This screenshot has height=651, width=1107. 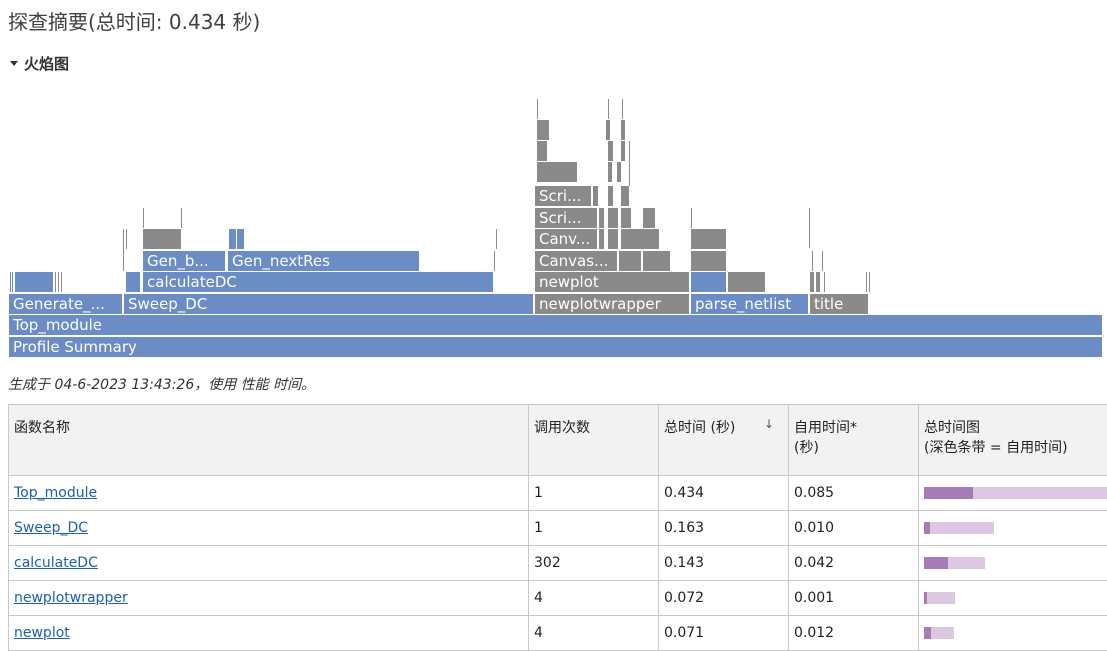 What do you see at coordinates (749, 304) in the screenshot?
I see `flame-block-parse-netlist: parse_netlist` at bounding box center [749, 304].